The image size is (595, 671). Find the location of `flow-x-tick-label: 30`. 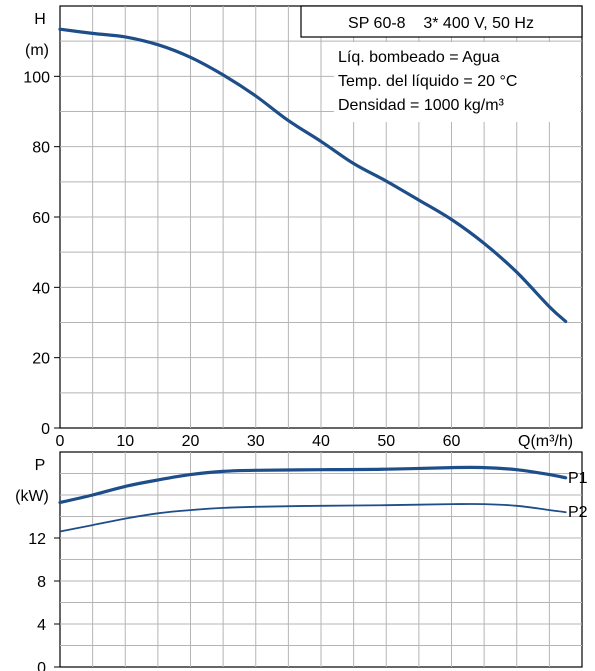

flow-x-tick-label: 30 is located at coordinates (256, 441).